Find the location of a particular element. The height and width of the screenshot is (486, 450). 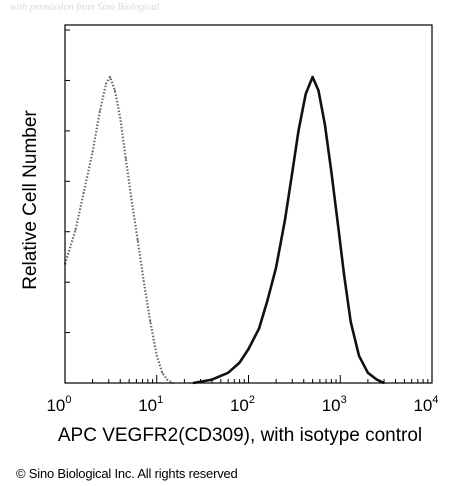

watermark: with permission from Sino Biological is located at coordinates (85, 7).